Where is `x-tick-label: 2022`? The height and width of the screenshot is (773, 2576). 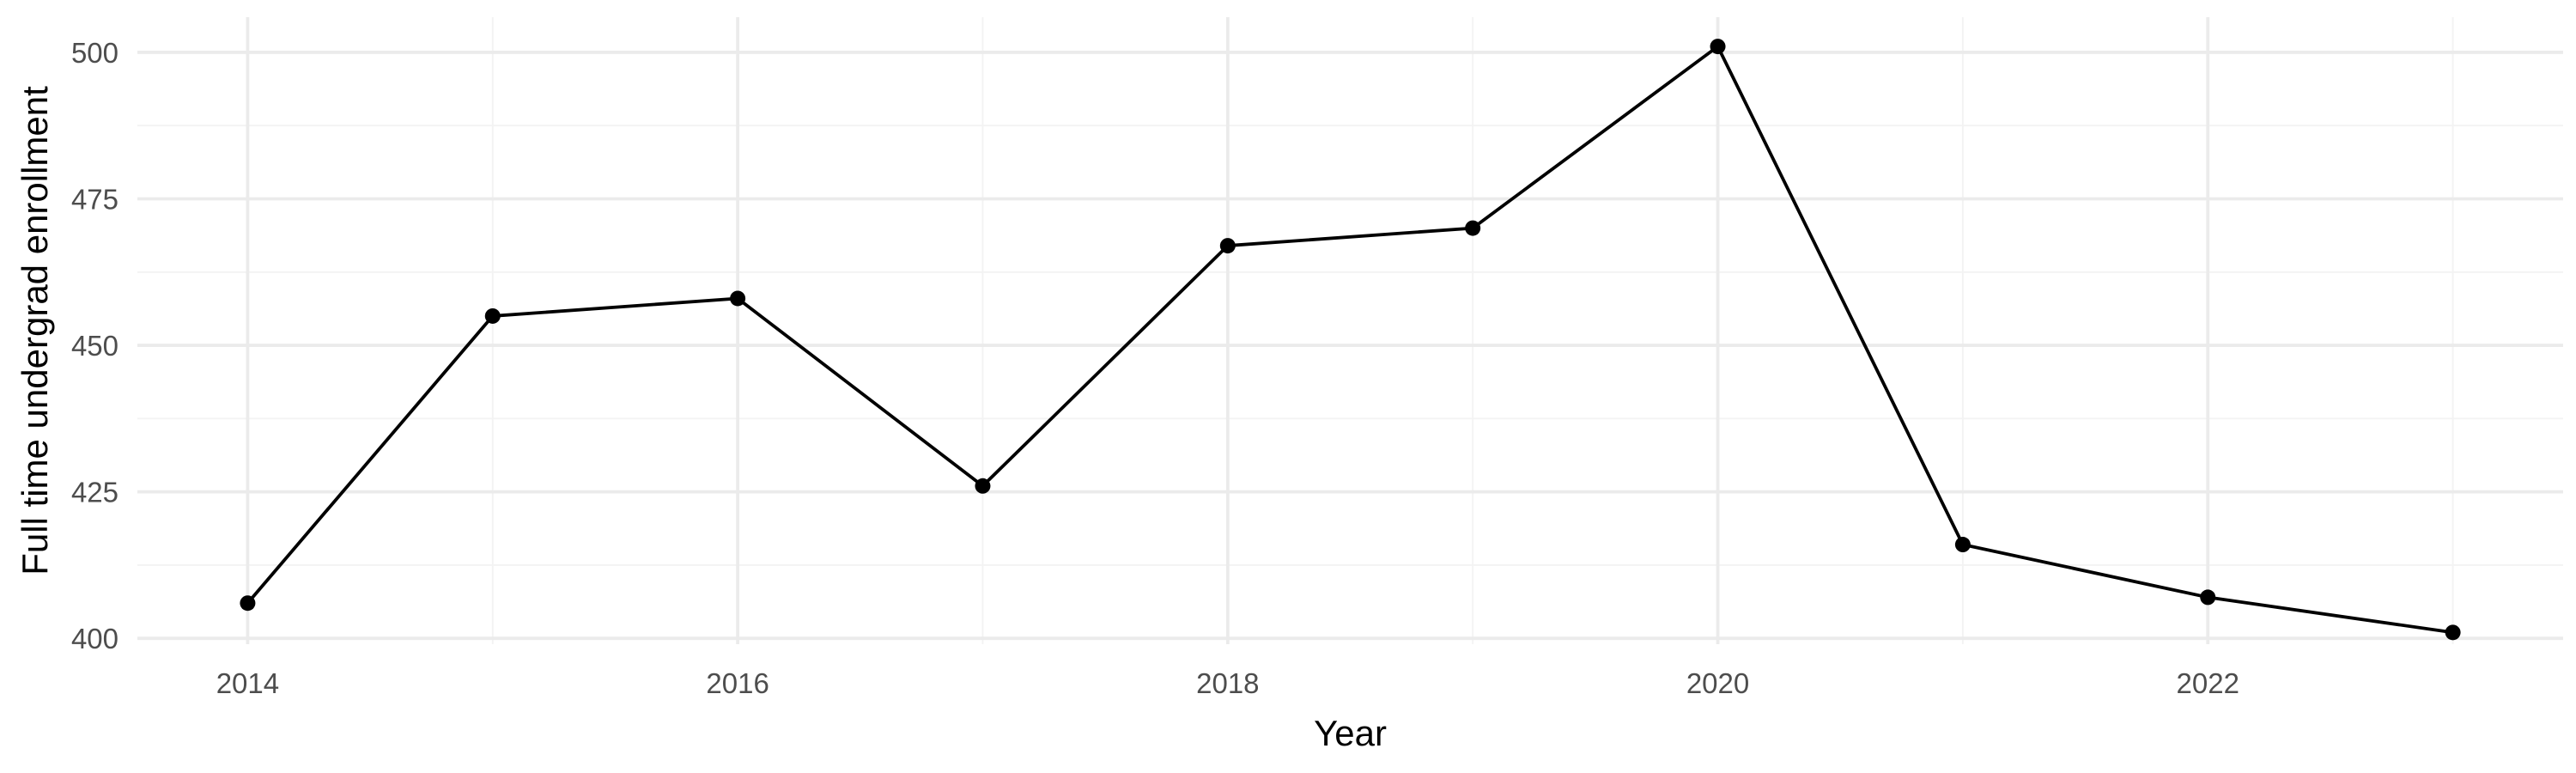 x-tick-label: 2022 is located at coordinates (2208, 683).